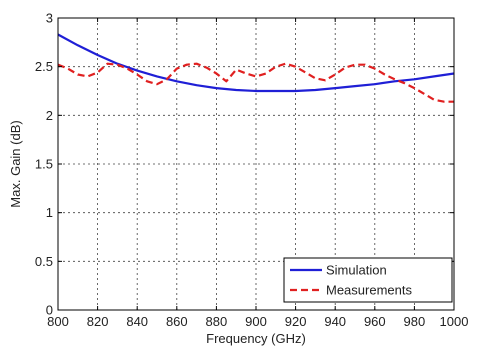  I want to click on x-tick-label: 880, so click(217, 321).